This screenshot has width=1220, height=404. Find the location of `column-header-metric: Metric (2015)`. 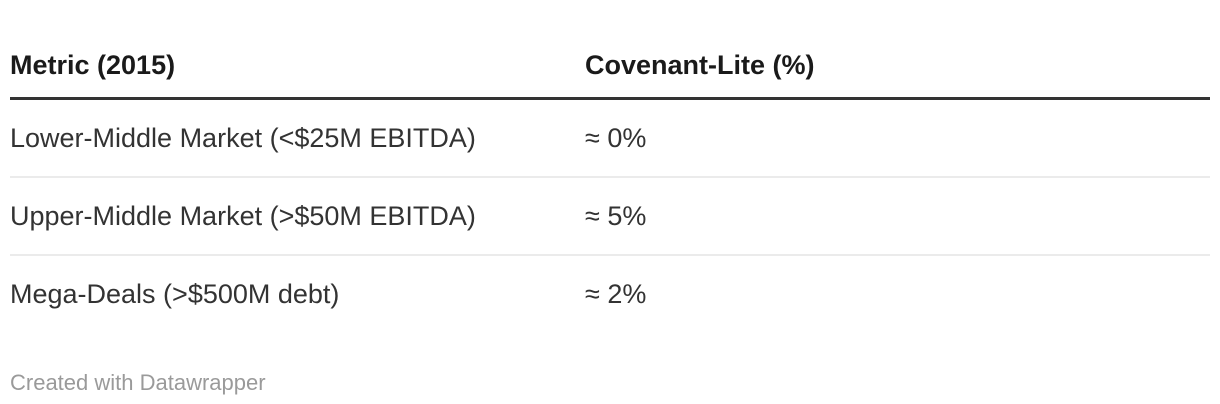

column-header-metric: Metric (2015) is located at coordinates (297, 50).